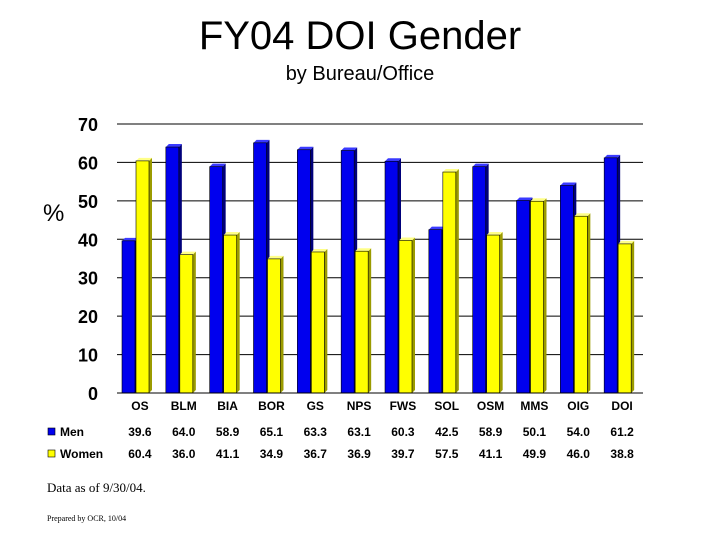 The height and width of the screenshot is (540, 720). I want to click on data-label: 63.1, so click(359, 432).